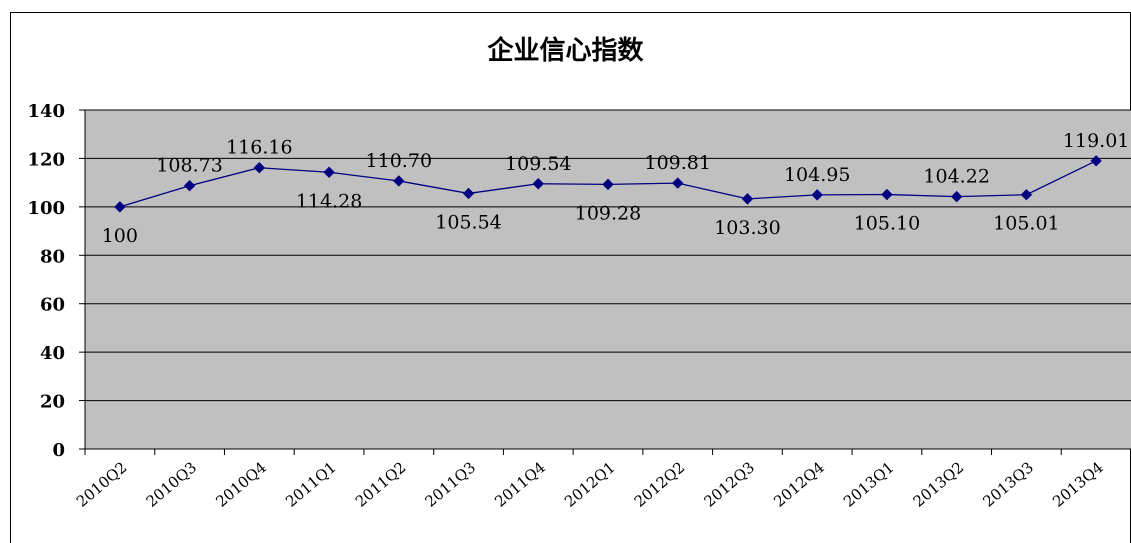 This screenshot has width=1131, height=543. Describe the element at coordinates (1078, 484) in the screenshot. I see `x-tick-label: 2013Q4` at that location.